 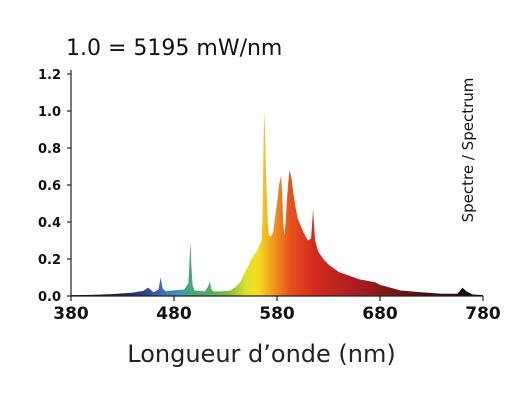 What do you see at coordinates (380, 314) in the screenshot?
I see `x-tick-label: 680` at bounding box center [380, 314].